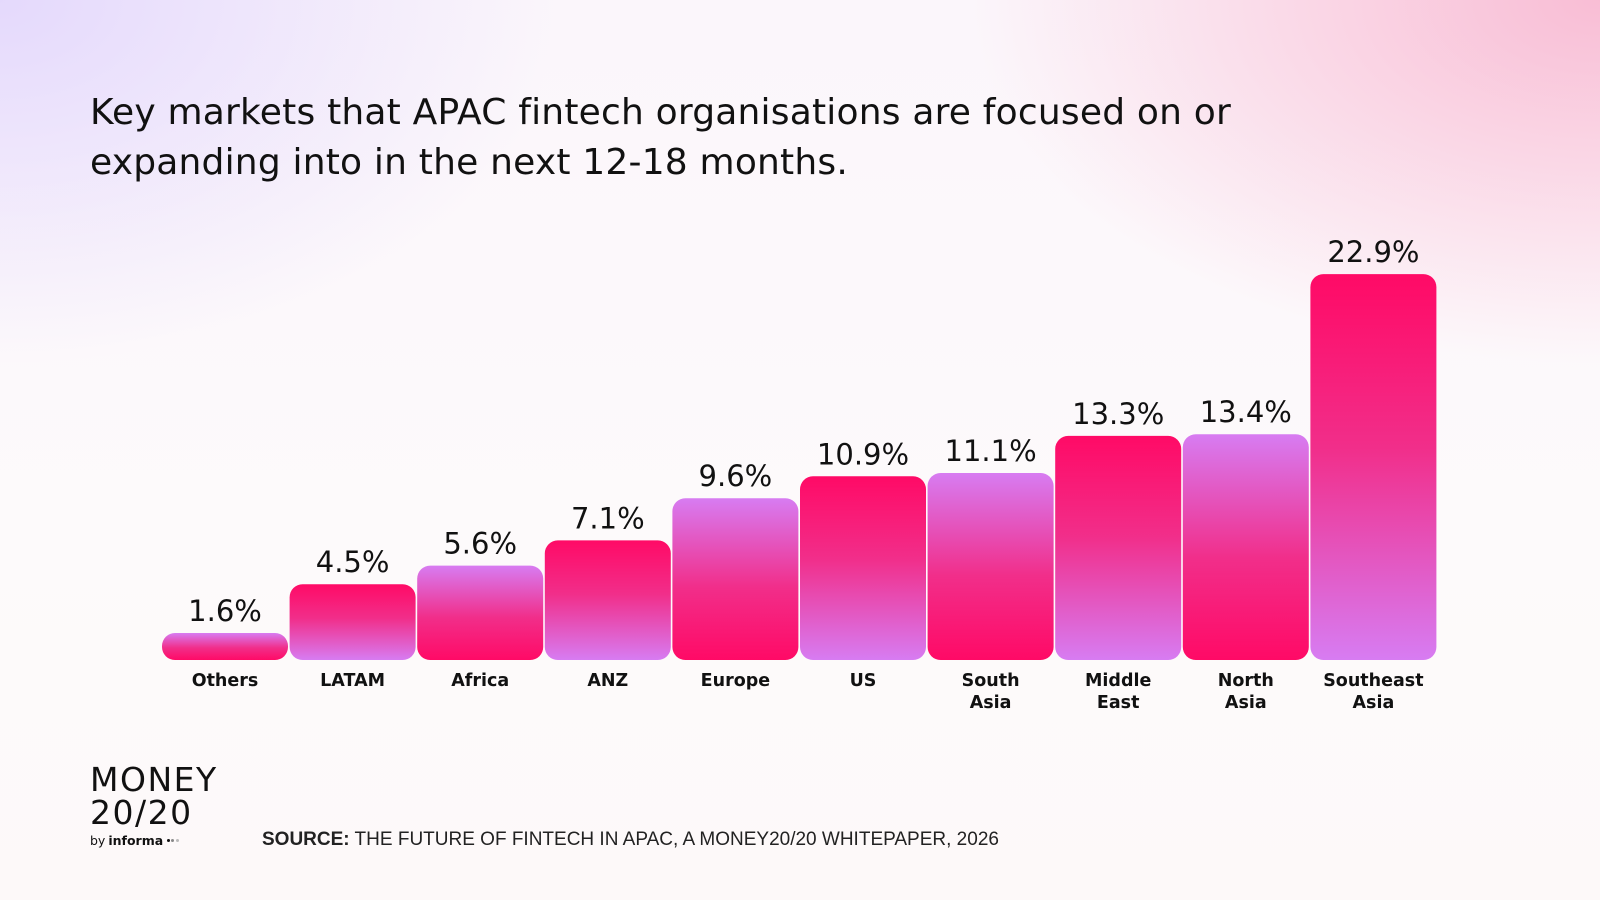  What do you see at coordinates (1118, 692) in the screenshot?
I see `category-label: Middle East` at bounding box center [1118, 692].